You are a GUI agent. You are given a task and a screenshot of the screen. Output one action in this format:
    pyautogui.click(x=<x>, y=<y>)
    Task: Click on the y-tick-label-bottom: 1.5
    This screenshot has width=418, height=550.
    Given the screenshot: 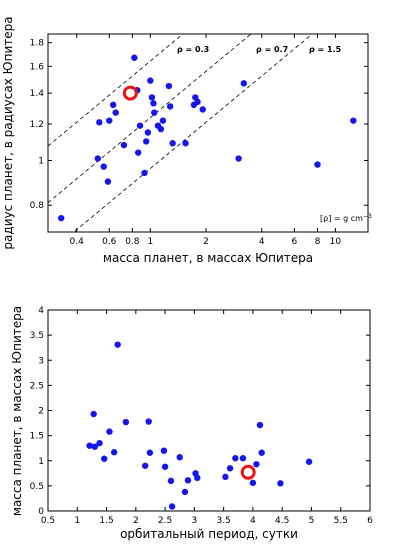 What is the action you would take?
    pyautogui.click(x=37, y=437)
    